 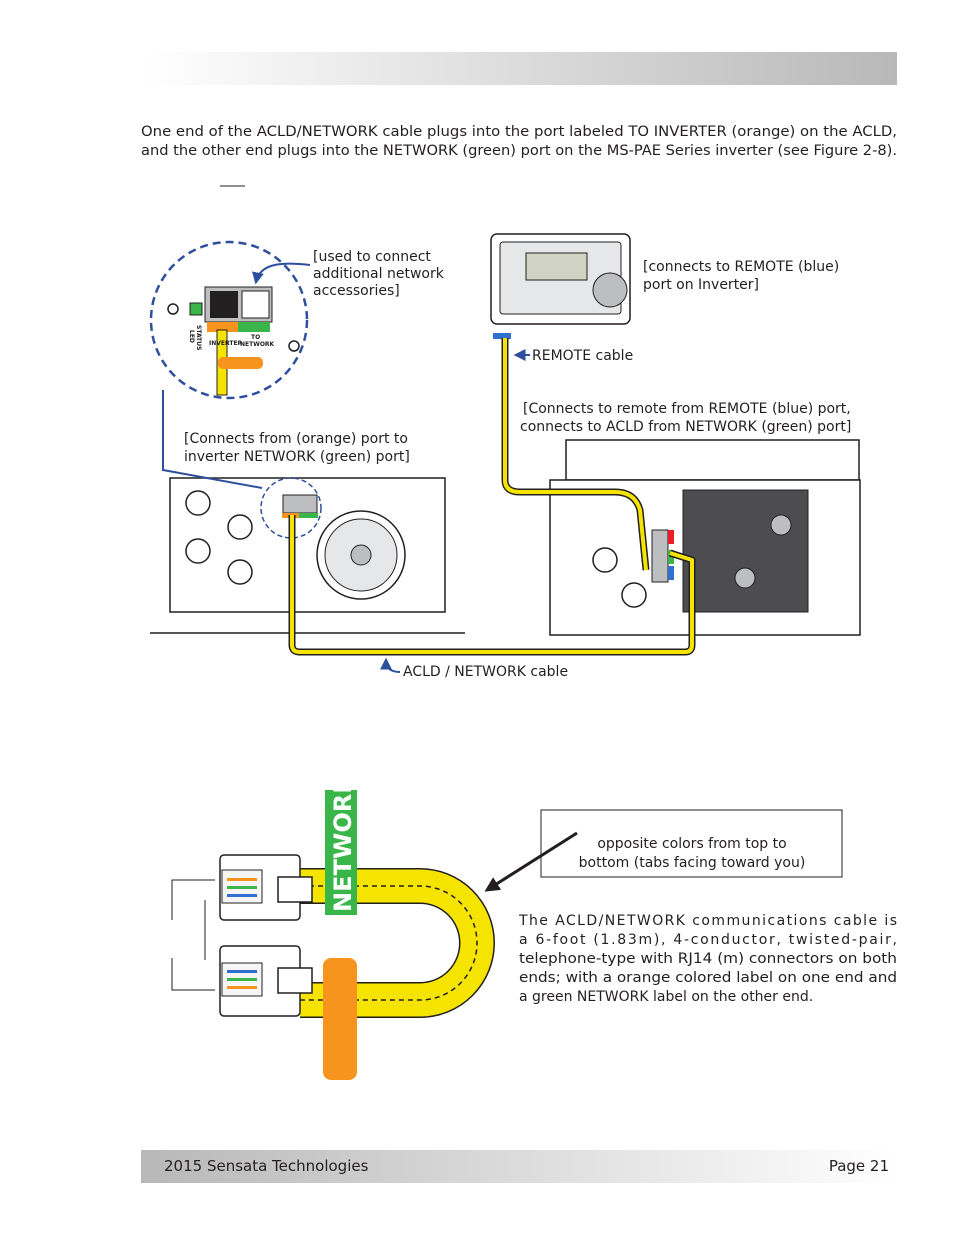 What do you see at coordinates (745, 551) in the screenshot?
I see `heatsink` at bounding box center [745, 551].